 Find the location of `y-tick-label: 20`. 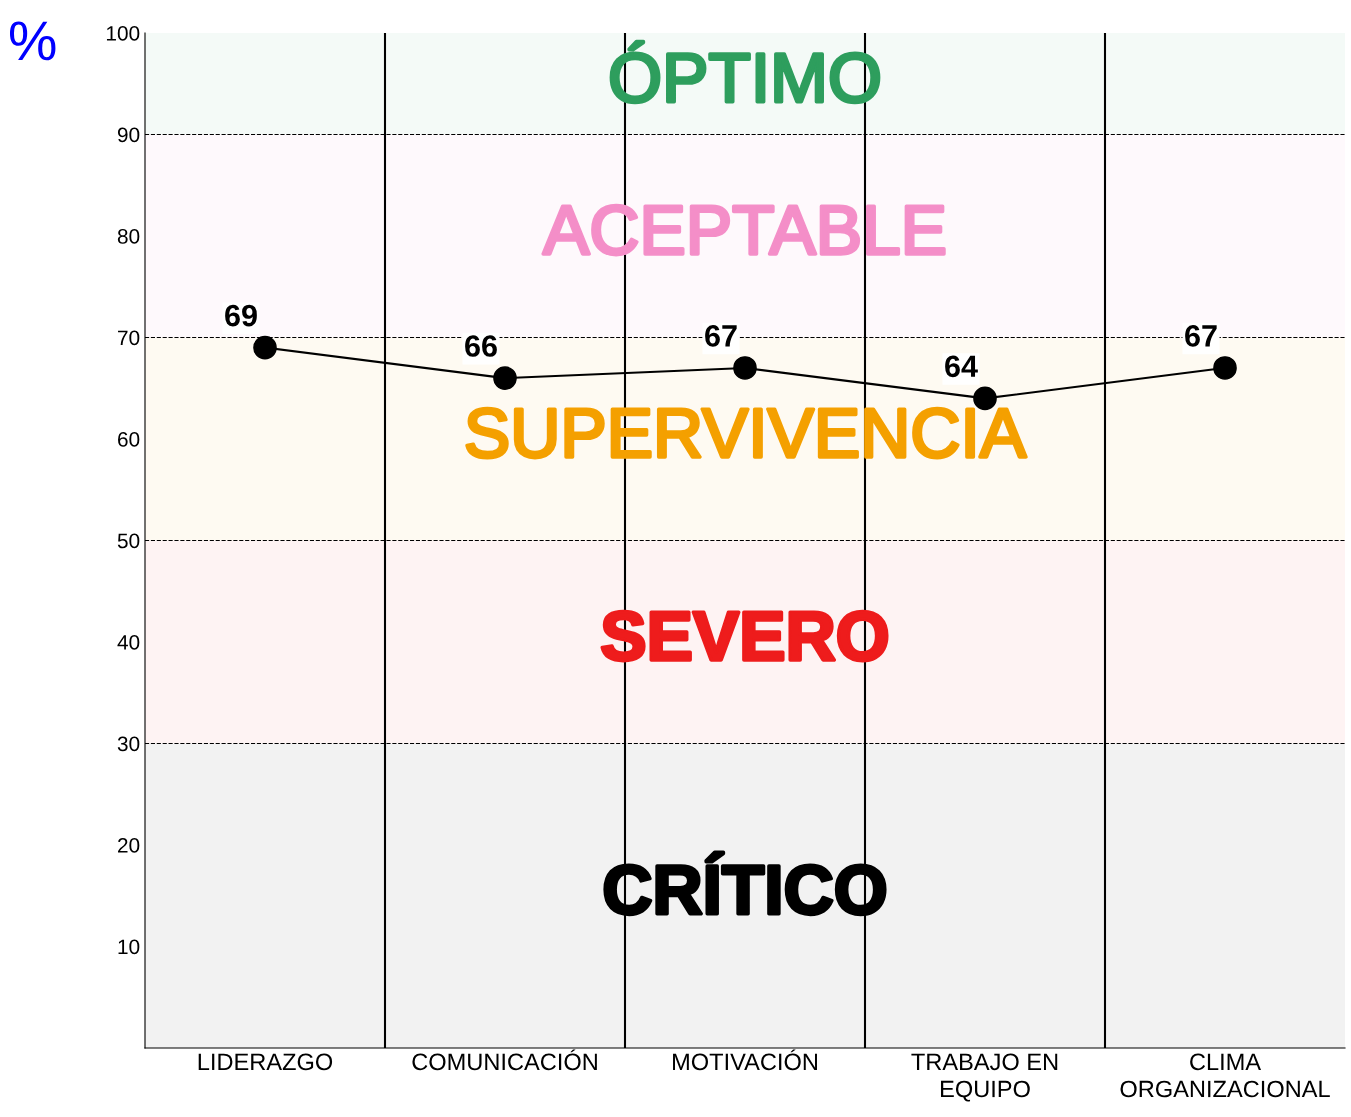

y-tick-label: 20 is located at coordinates (129, 845).